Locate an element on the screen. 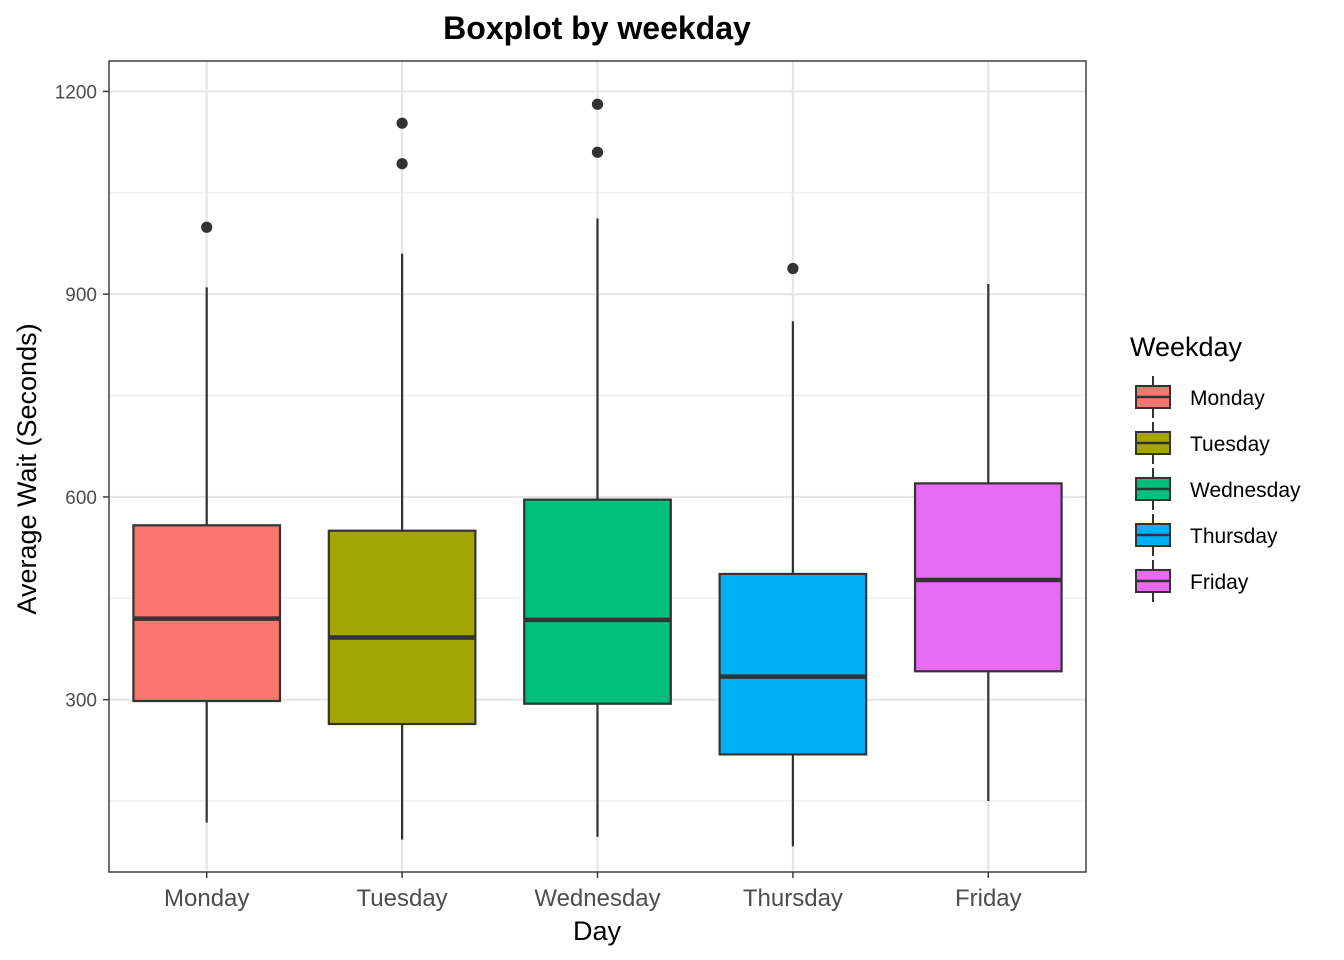 The width and height of the screenshot is (1344, 960). x-tick-label: Friday is located at coordinates (988, 898).